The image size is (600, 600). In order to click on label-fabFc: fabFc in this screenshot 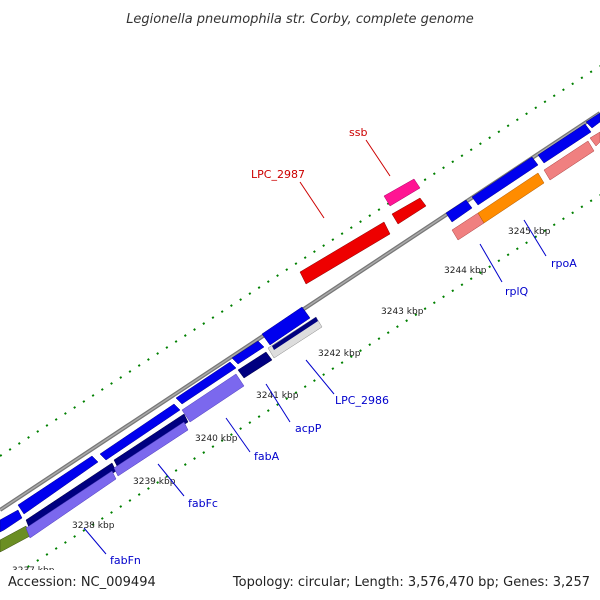, I will do `click(203, 503)`.